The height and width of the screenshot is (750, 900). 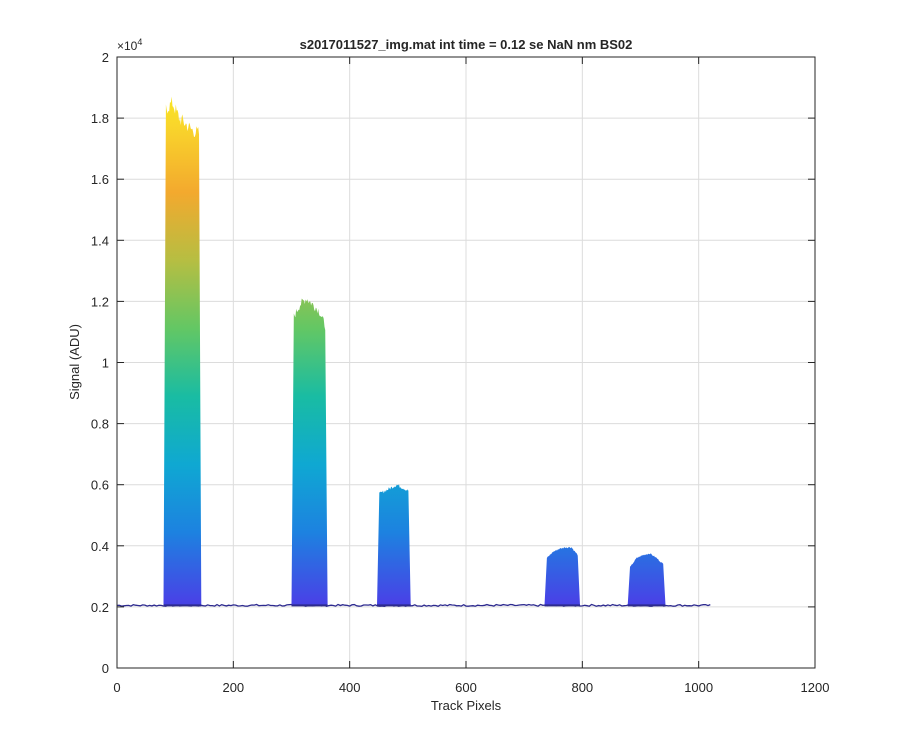 I want to click on y-tick-label: 0.2, so click(x=100, y=607).